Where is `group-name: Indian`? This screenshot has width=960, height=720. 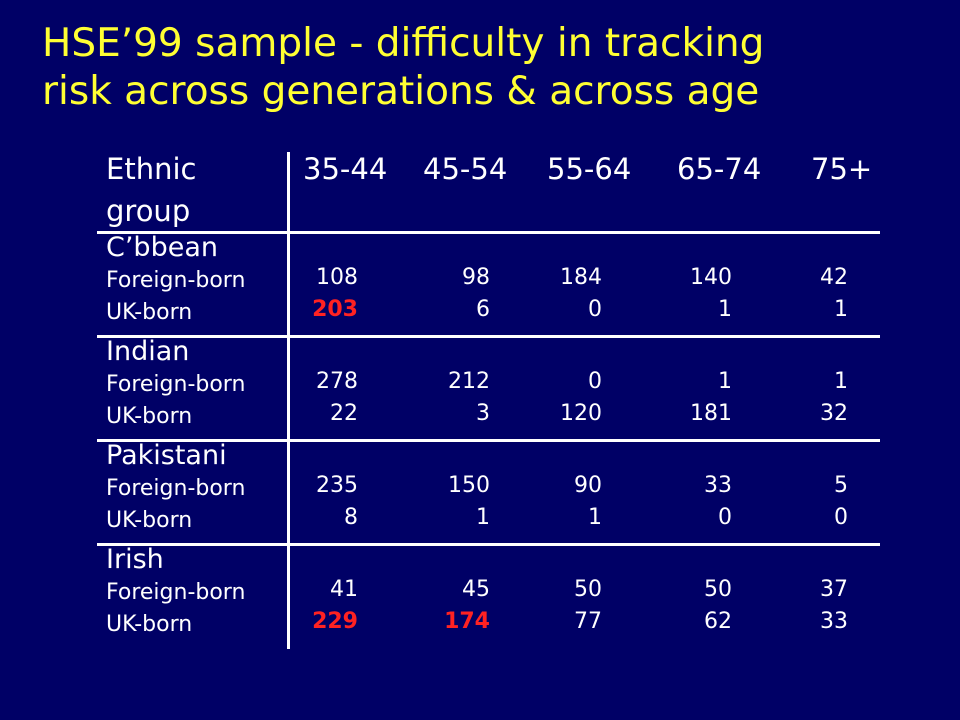
group-name: Indian is located at coordinates (148, 351).